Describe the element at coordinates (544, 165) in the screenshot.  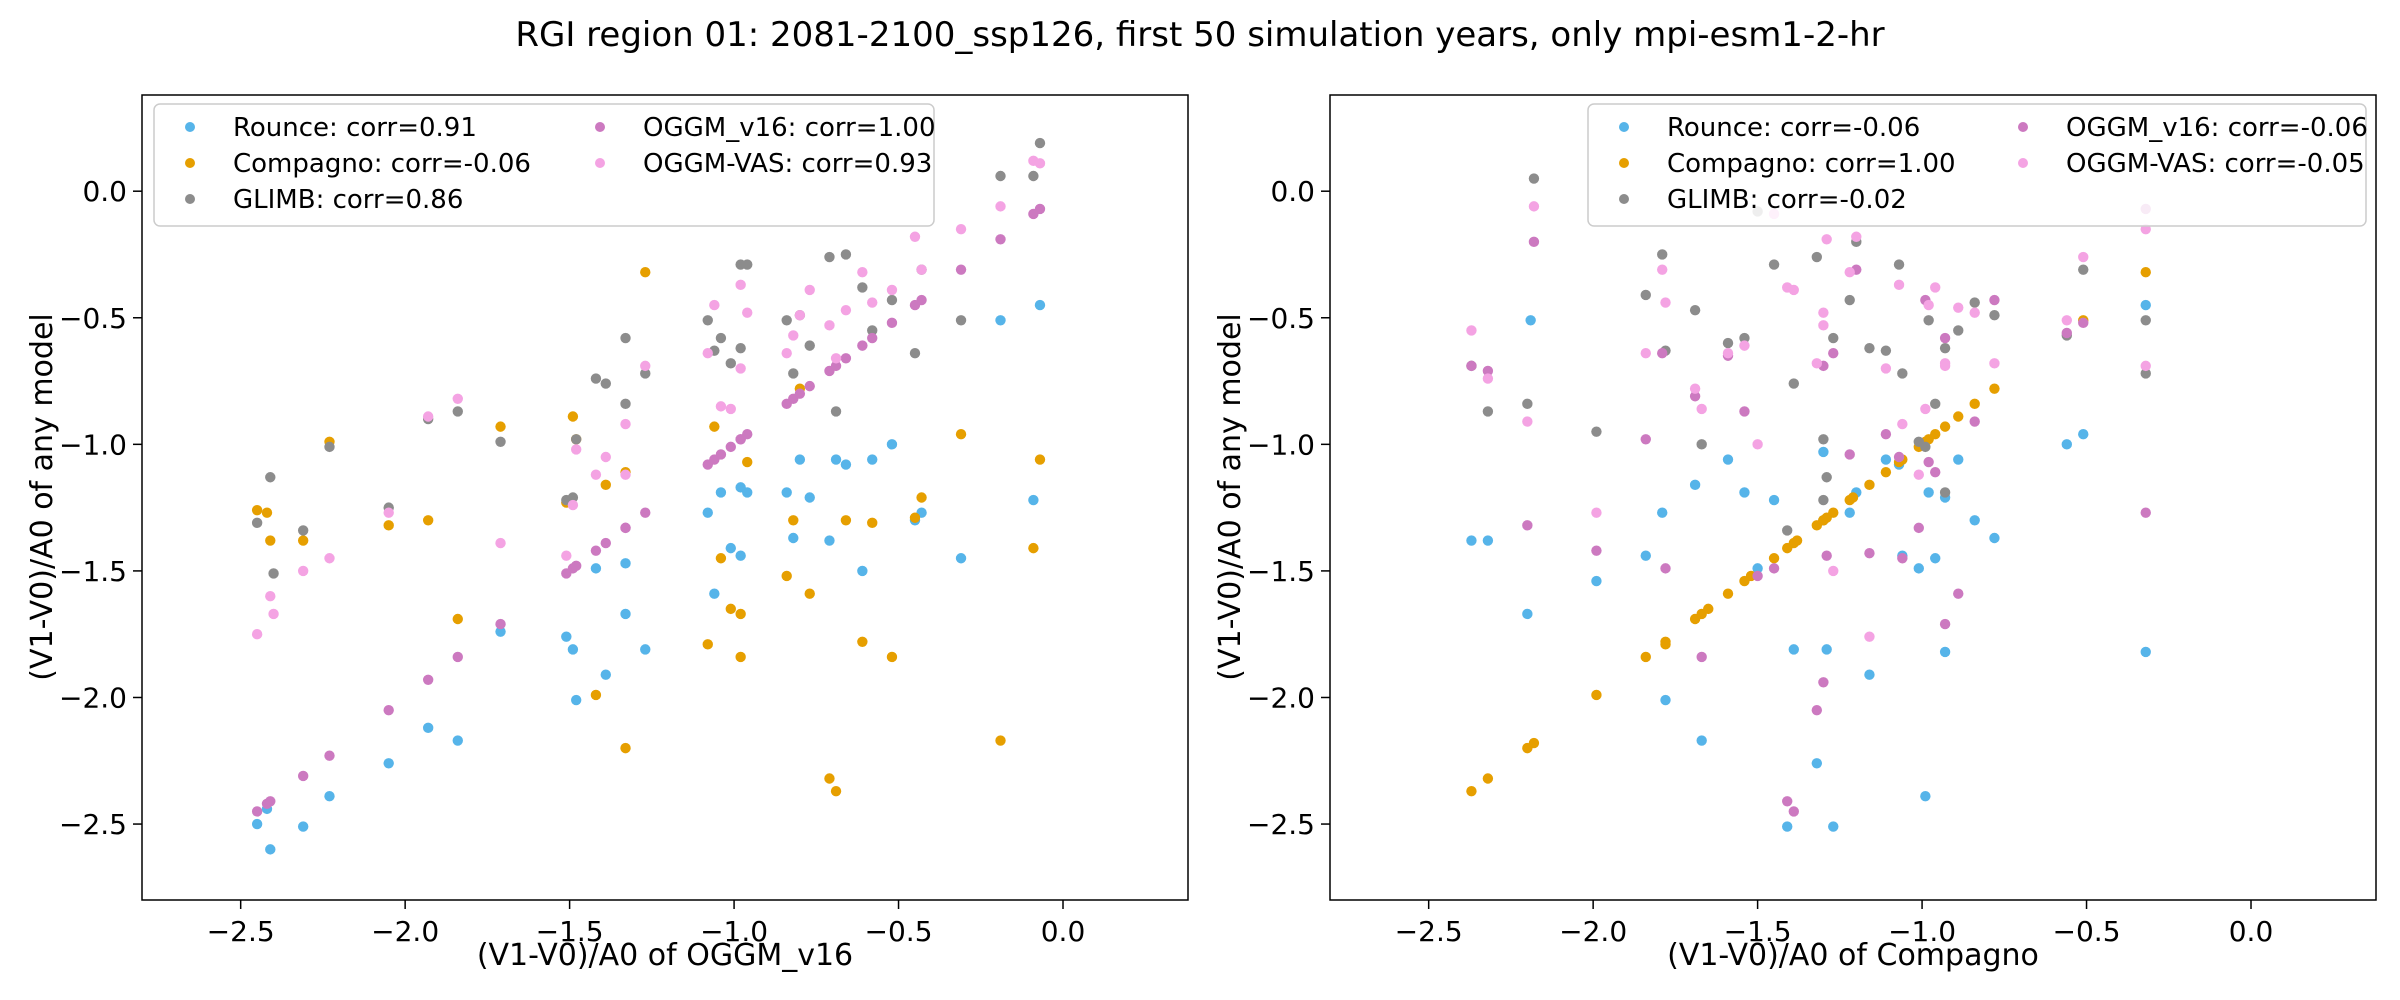
I see `legend-box` at that location.